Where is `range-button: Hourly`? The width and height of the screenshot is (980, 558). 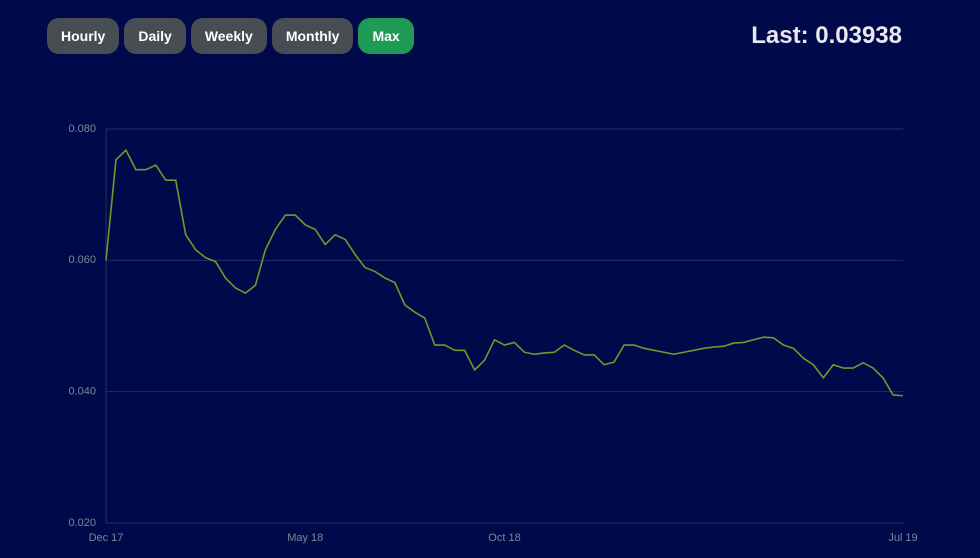 range-button: Hourly is located at coordinates (83, 36).